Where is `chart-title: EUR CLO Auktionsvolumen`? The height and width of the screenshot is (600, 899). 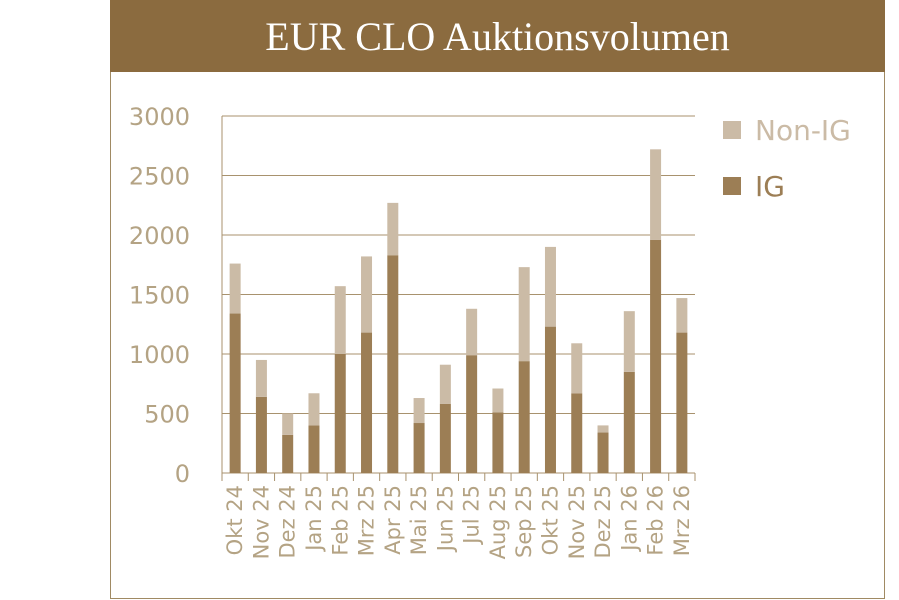
chart-title: EUR CLO Auktionsvolumen is located at coordinates (497, 36).